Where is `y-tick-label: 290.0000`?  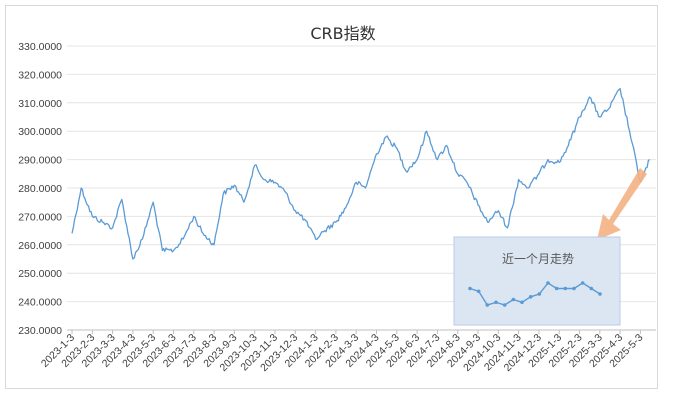 y-tick-label: 290.0000 is located at coordinates (40, 161).